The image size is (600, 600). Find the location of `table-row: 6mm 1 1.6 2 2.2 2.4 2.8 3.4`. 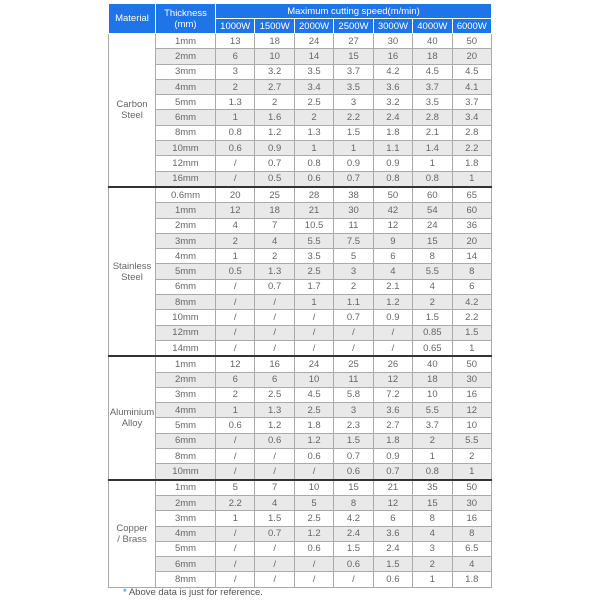

table-row: 6mm 1 1.6 2 2.2 2.4 2.8 3.4 is located at coordinates (301, 117).